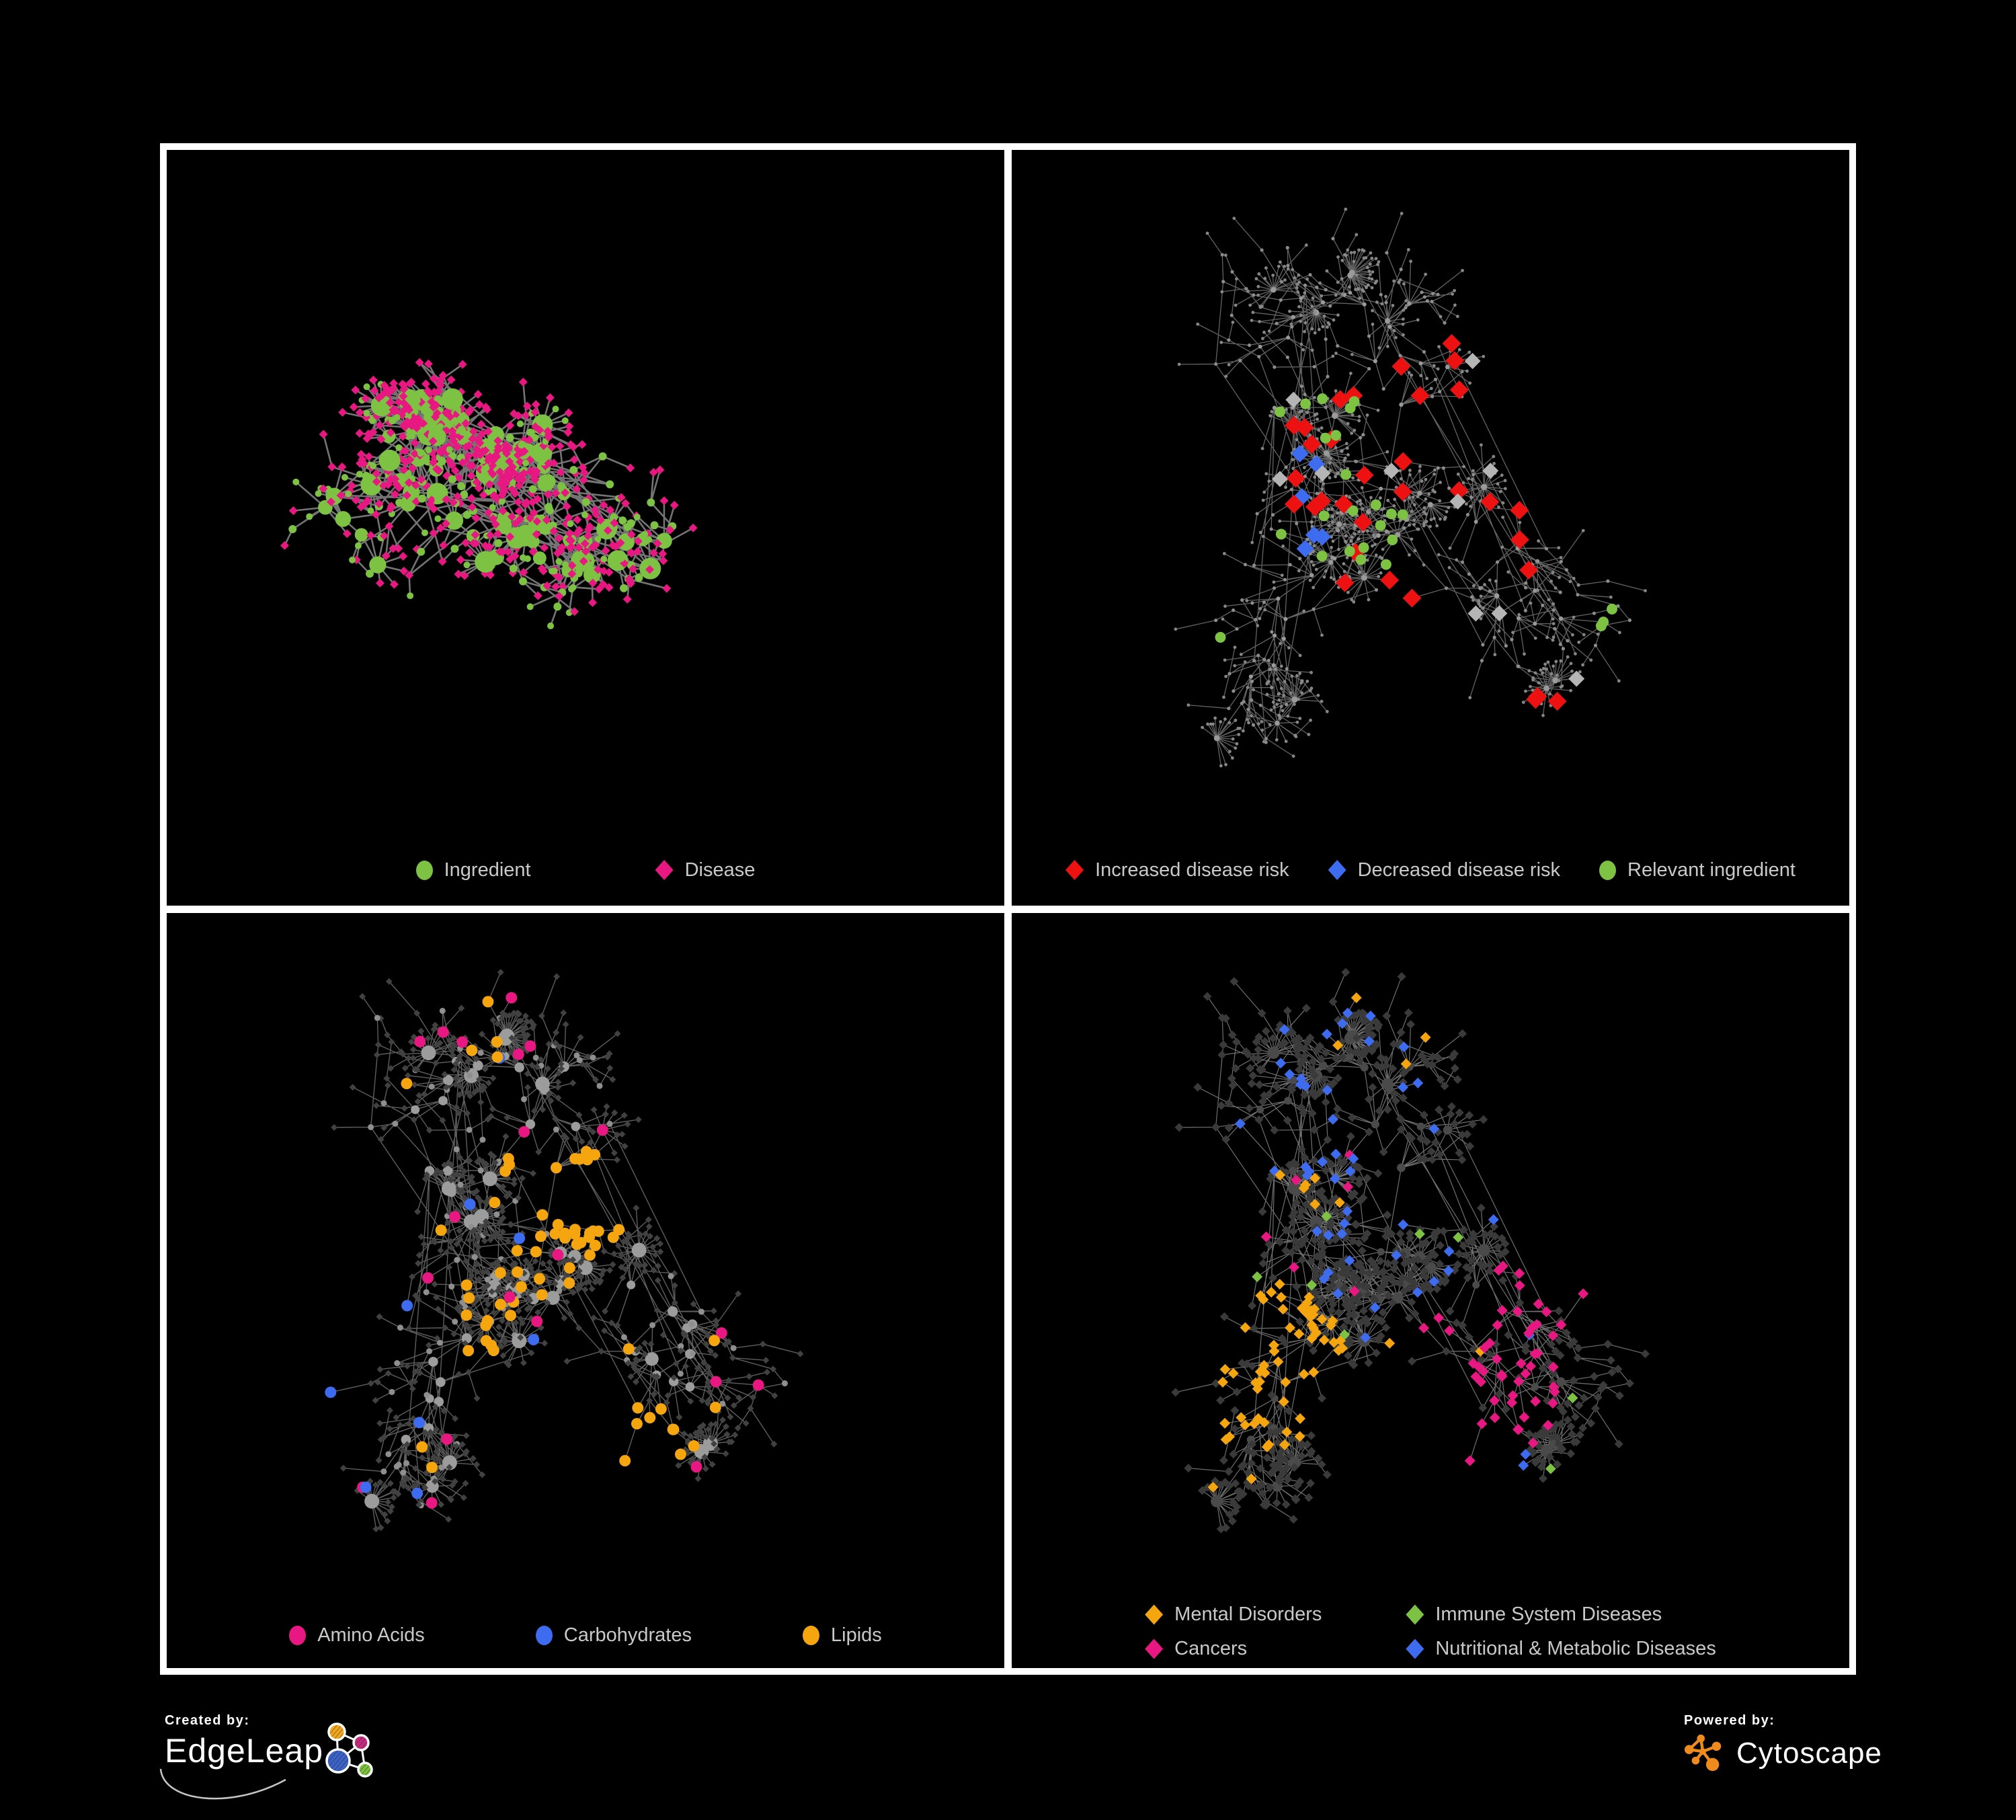 This screenshot has width=2016, height=1820. I want to click on legend-item-relevant-ingredient: Relevant ingredient, so click(1697, 870).